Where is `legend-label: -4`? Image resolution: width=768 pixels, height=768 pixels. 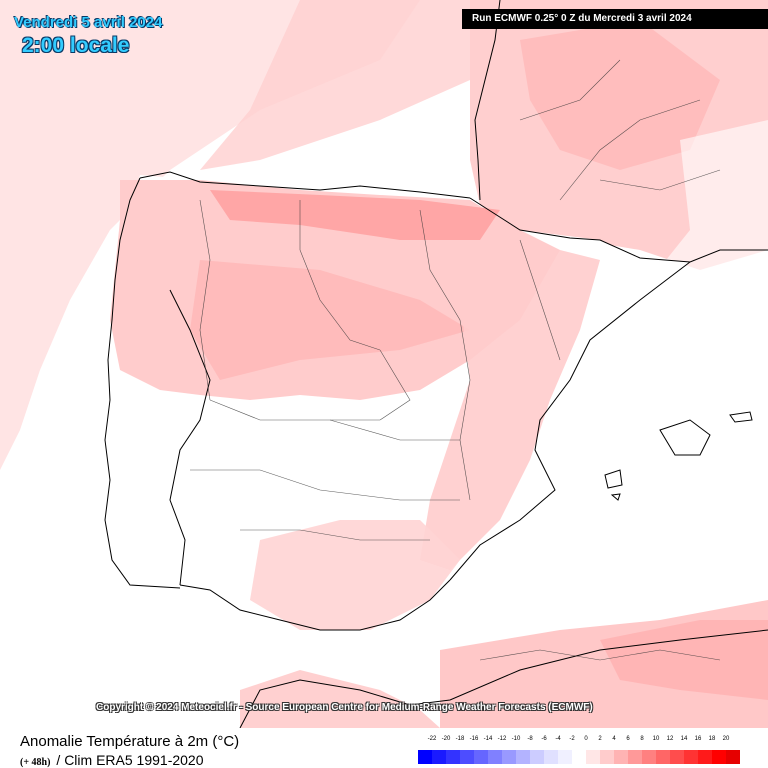 legend-label: -4 is located at coordinates (558, 739).